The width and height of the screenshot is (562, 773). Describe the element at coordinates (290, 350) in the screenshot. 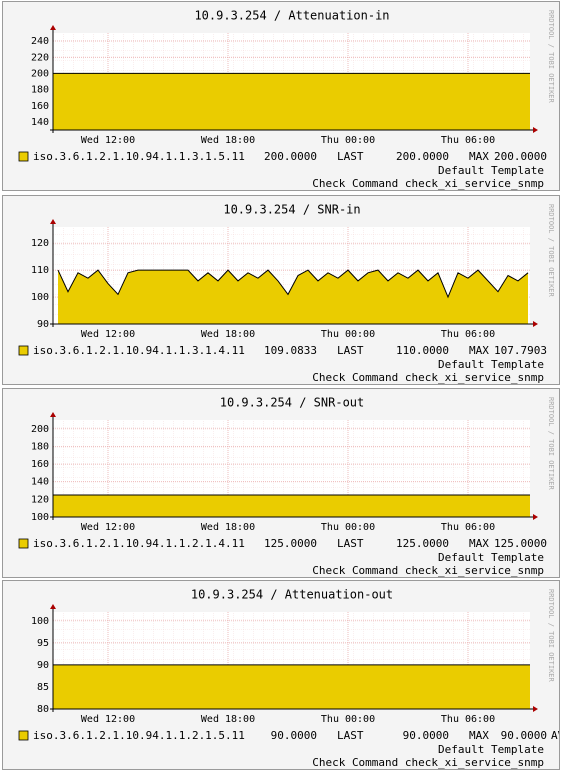

I see `legend-stat: 109.0833` at that location.